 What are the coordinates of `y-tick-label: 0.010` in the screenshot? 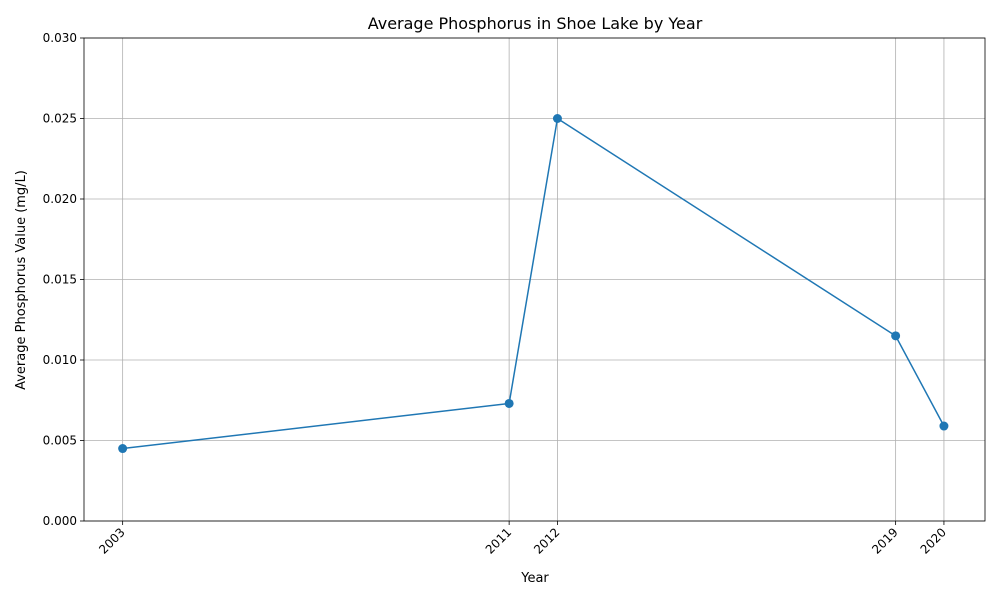 It's located at (60, 360).